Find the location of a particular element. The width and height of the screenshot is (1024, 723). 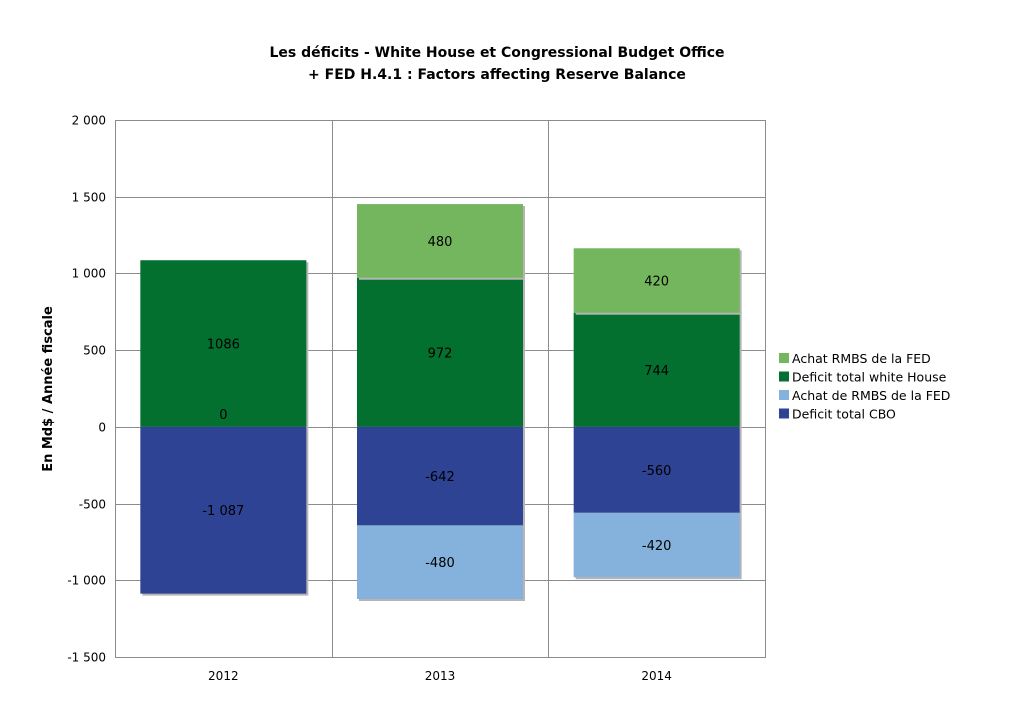

data-label-2014-deficit-total-cbo: -560 is located at coordinates (657, 471).